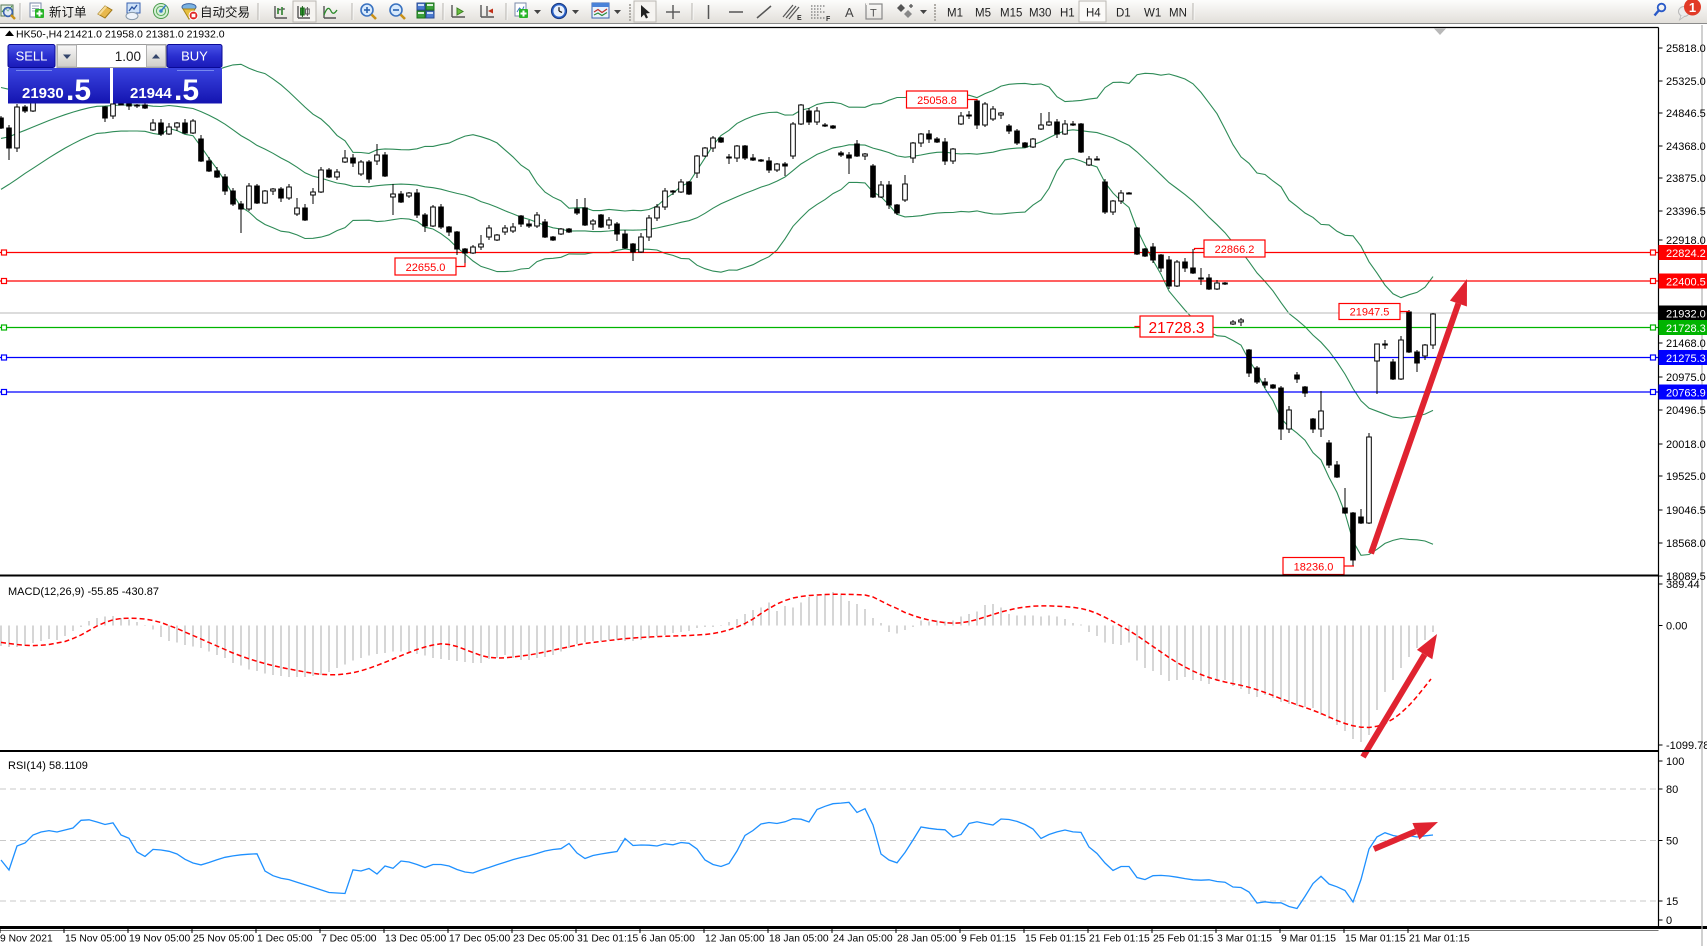 This screenshot has width=1707, height=946. I want to click on svg-text: 28 Jan 05:00, so click(927, 939).